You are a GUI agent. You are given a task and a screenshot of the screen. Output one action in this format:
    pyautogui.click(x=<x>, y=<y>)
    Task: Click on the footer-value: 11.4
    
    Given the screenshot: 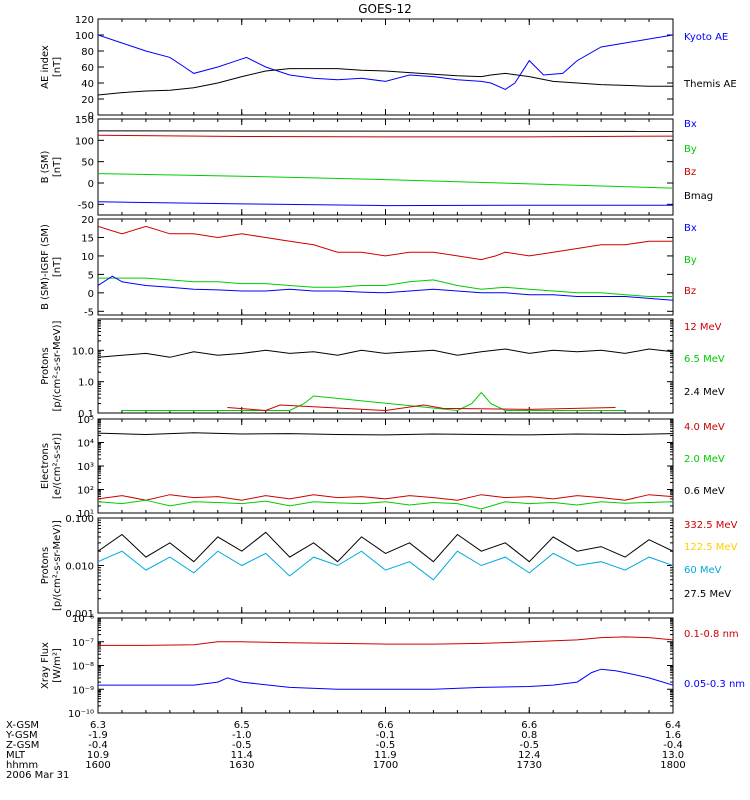 What is the action you would take?
    pyautogui.click(x=242, y=755)
    